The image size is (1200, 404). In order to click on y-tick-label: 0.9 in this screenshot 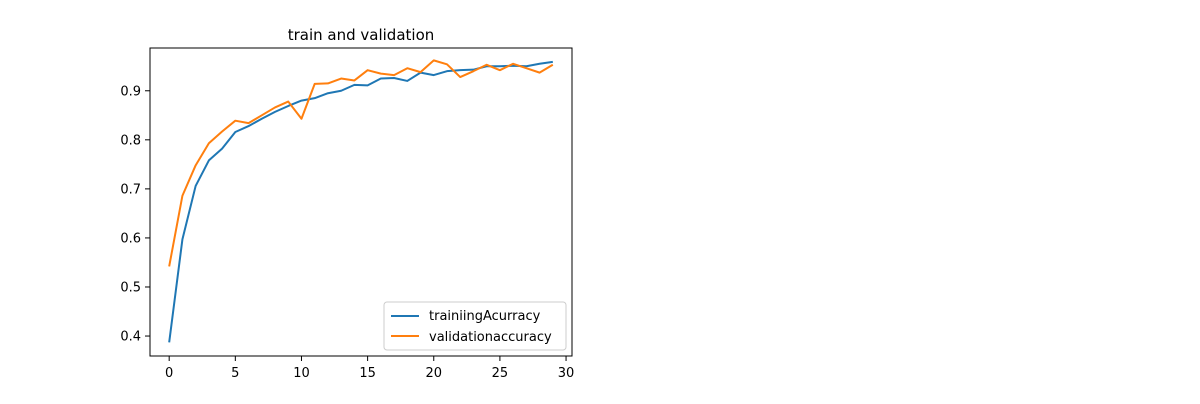, I will do `click(130, 91)`.